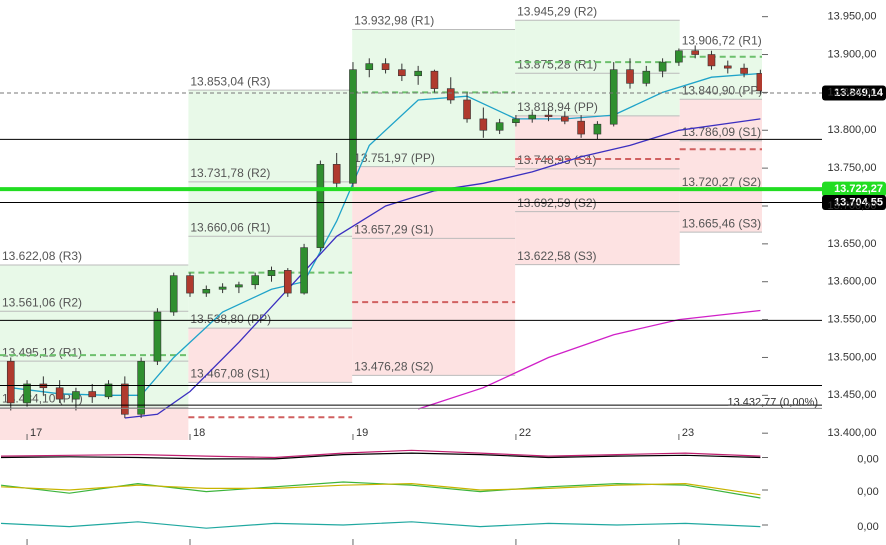 This screenshot has height=545, width=886. What do you see at coordinates (852, 357) in the screenshot?
I see `y-tick-label: 13.500,00` at bounding box center [852, 357].